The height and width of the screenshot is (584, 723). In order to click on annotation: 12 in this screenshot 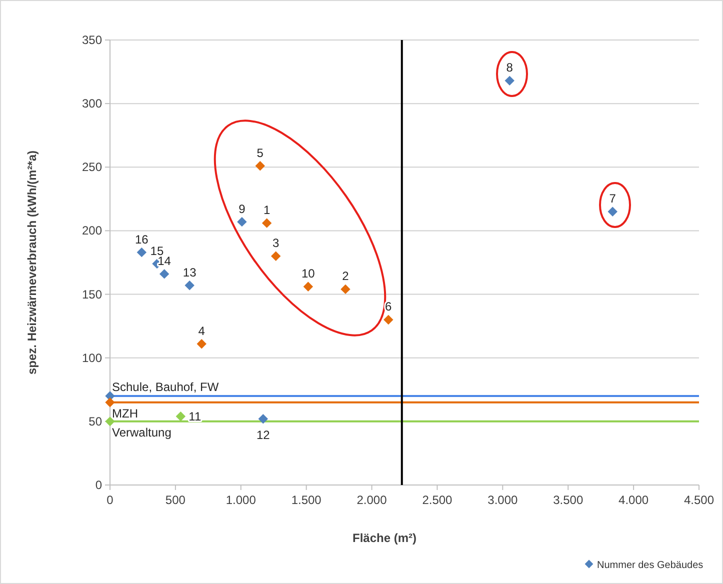, I will do `click(263, 435)`.